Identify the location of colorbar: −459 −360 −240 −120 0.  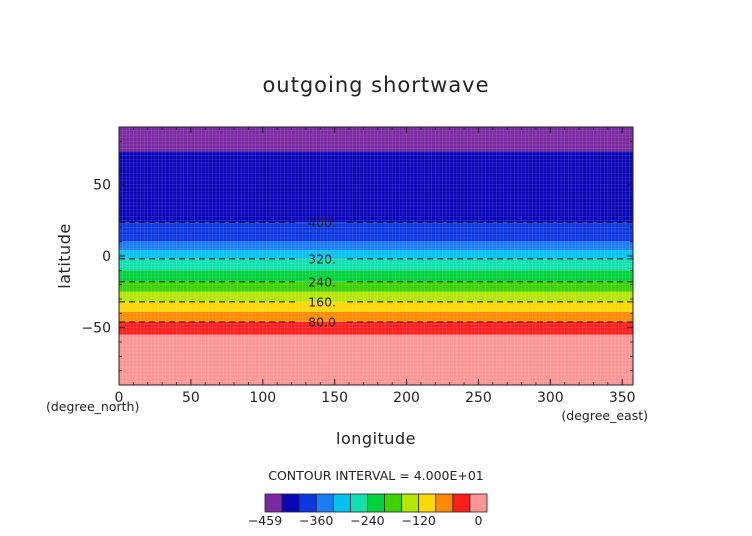
(368, 510).